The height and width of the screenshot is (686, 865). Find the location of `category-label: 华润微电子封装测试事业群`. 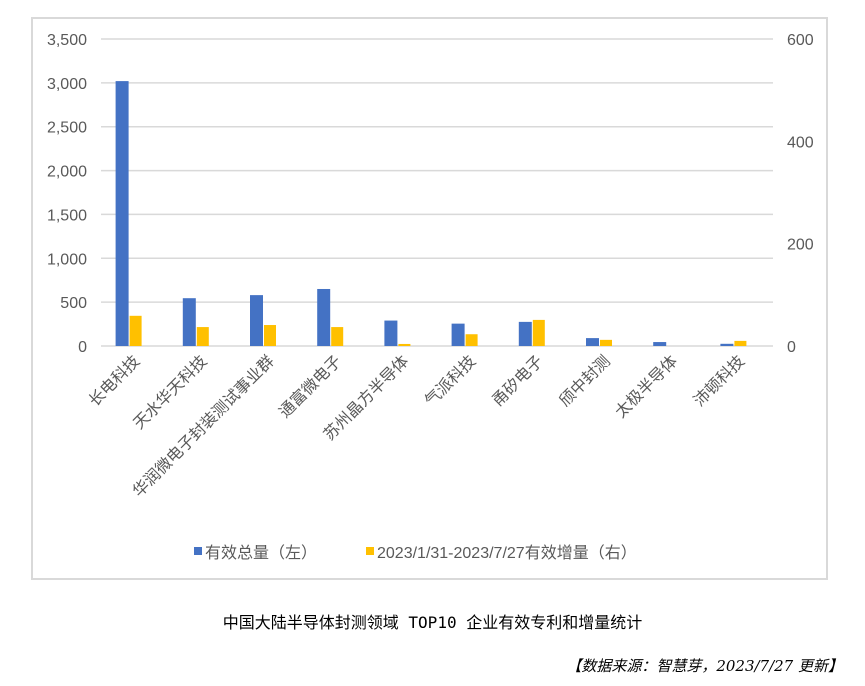

category-label: 华润微电子封装测试事业群 is located at coordinates (203, 426).